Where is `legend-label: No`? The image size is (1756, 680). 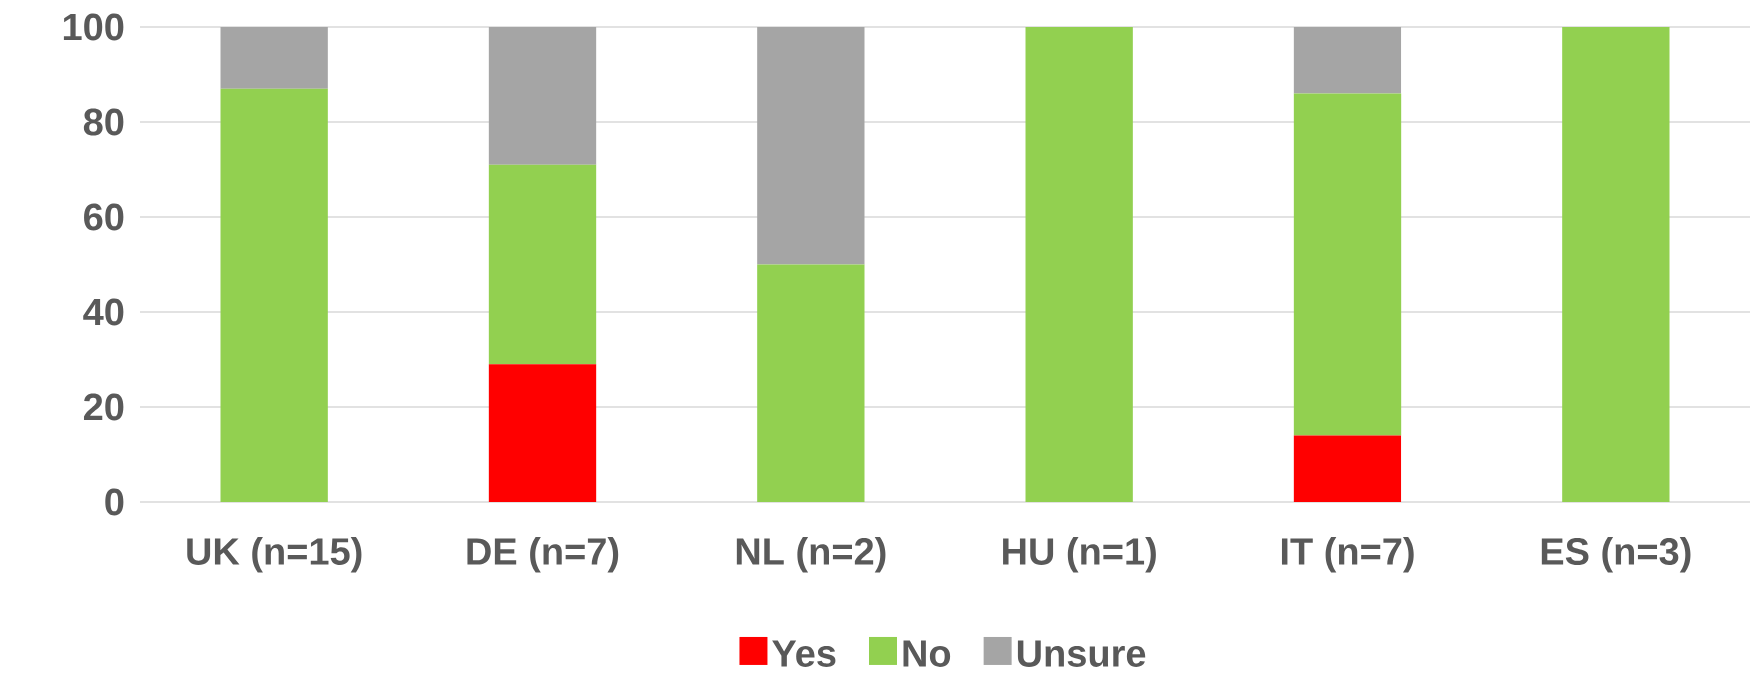
legend-label: No is located at coordinates (927, 653).